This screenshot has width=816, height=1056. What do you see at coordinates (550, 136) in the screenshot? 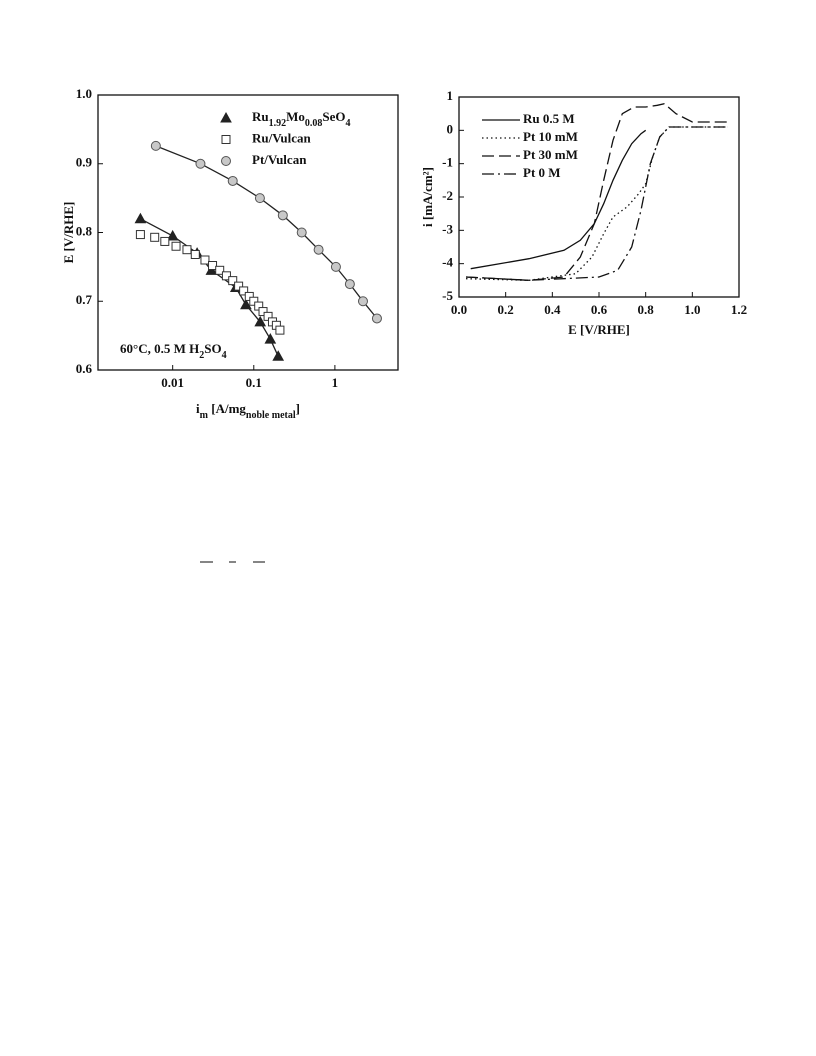
I see `legend-label: Pt 10 mM` at bounding box center [550, 136].